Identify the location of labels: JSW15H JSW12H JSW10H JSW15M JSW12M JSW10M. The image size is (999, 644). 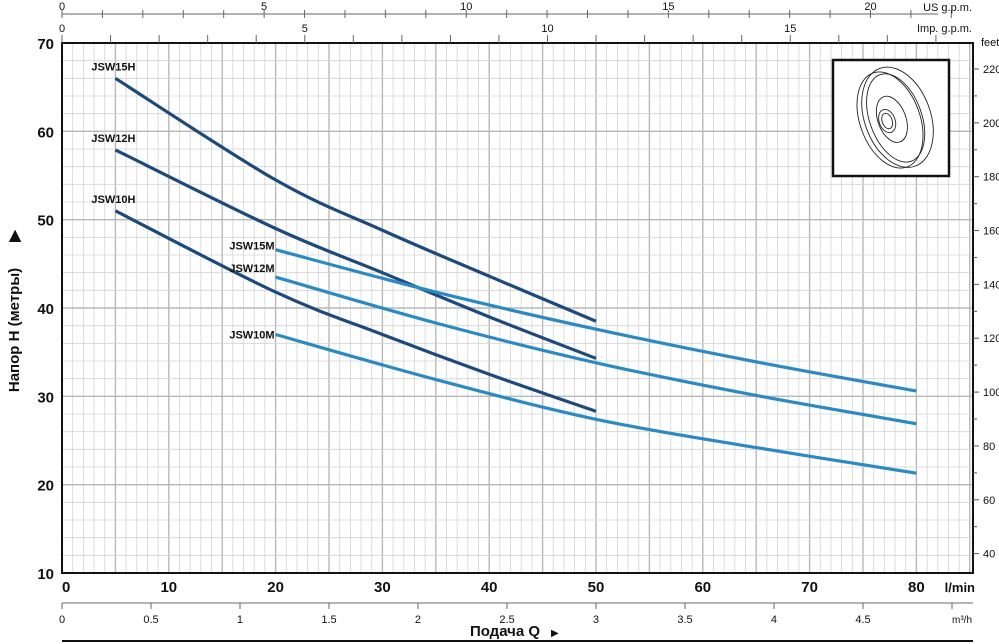
(182, 201).